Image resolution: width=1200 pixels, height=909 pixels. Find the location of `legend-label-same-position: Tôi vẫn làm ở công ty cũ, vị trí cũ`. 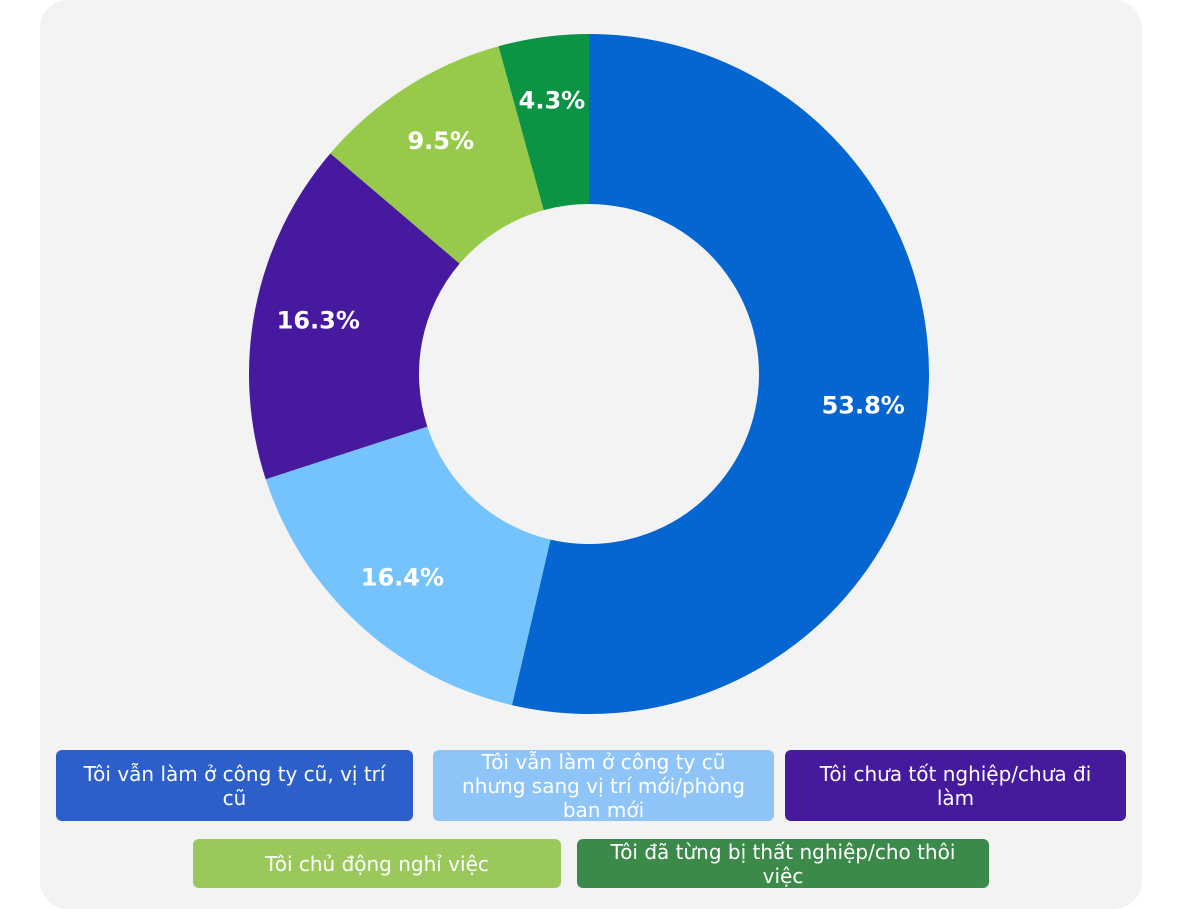

legend-label-same-position: Tôi vẫn làm ở công ty cũ, vị trí cũ is located at coordinates (234, 785).